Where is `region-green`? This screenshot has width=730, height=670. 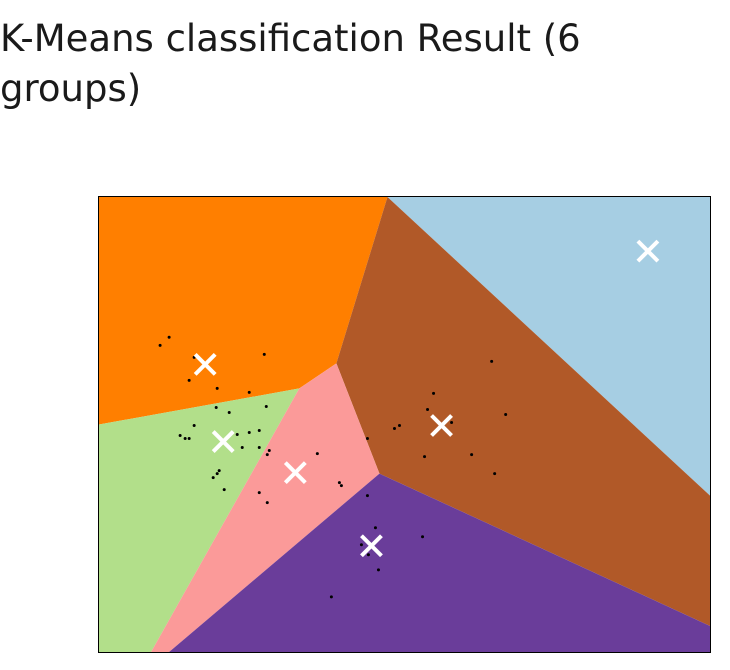 region-green is located at coordinates (199, 520).